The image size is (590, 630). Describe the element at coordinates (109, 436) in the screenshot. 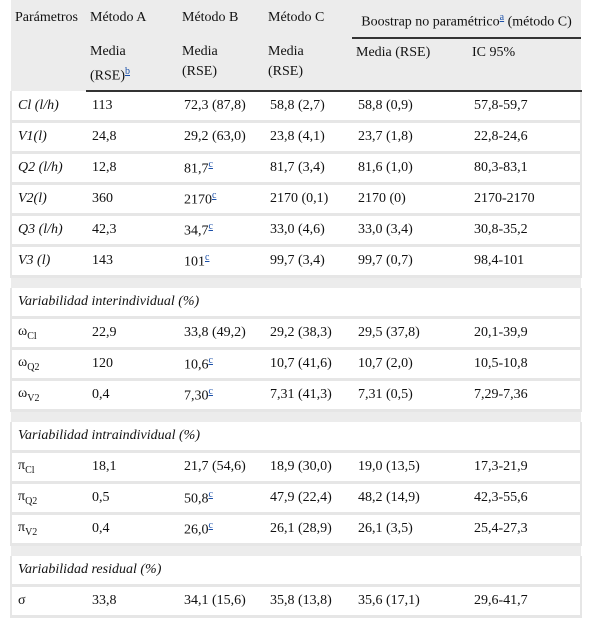

I see `section-title: Variabilidad intraindividual (%)` at that location.